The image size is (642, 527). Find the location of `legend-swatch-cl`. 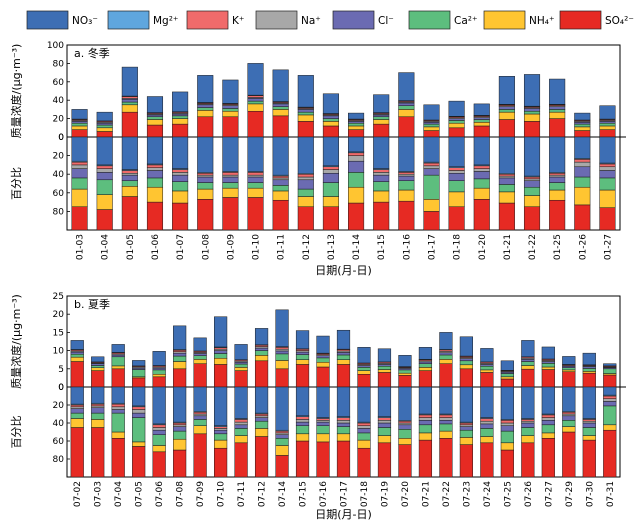

legend-swatch-cl is located at coordinates (353, 20).